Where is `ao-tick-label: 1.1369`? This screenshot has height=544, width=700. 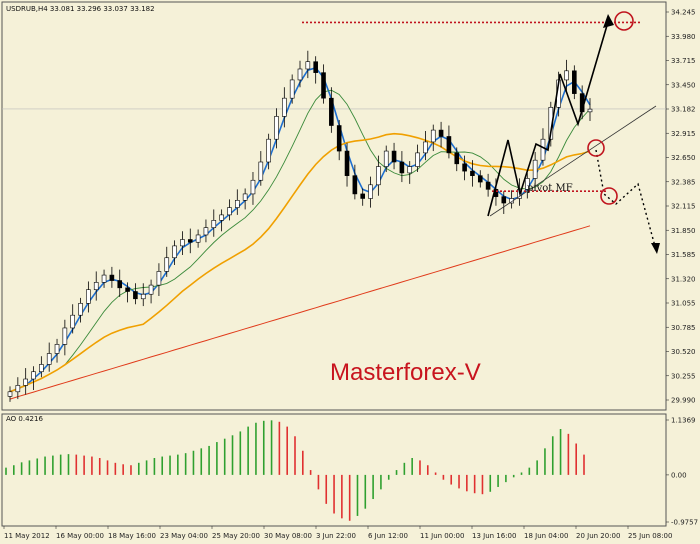 ao-tick-label: 1.1369 is located at coordinates (683, 421).